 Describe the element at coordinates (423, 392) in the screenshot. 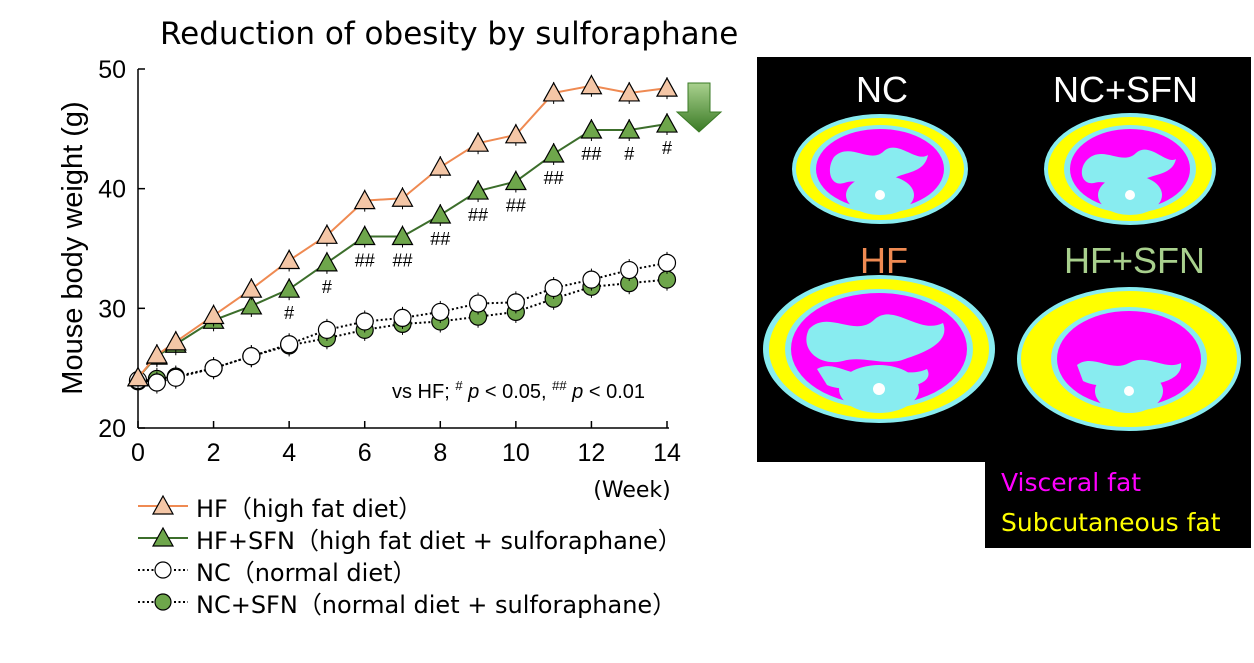

I see `stat-note-prefix: vs HF;` at that location.